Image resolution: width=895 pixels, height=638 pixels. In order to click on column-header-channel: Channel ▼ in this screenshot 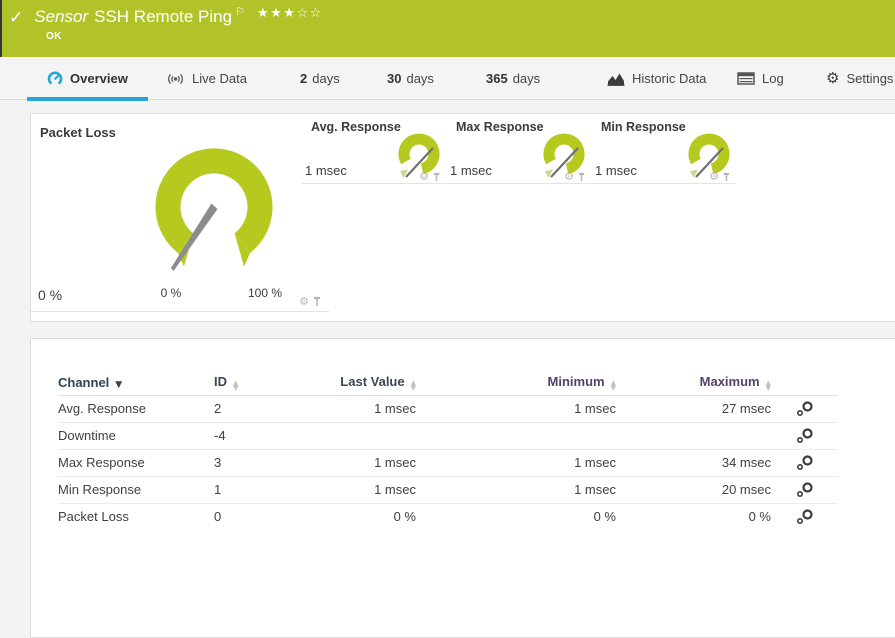, I will do `click(136, 383)`.